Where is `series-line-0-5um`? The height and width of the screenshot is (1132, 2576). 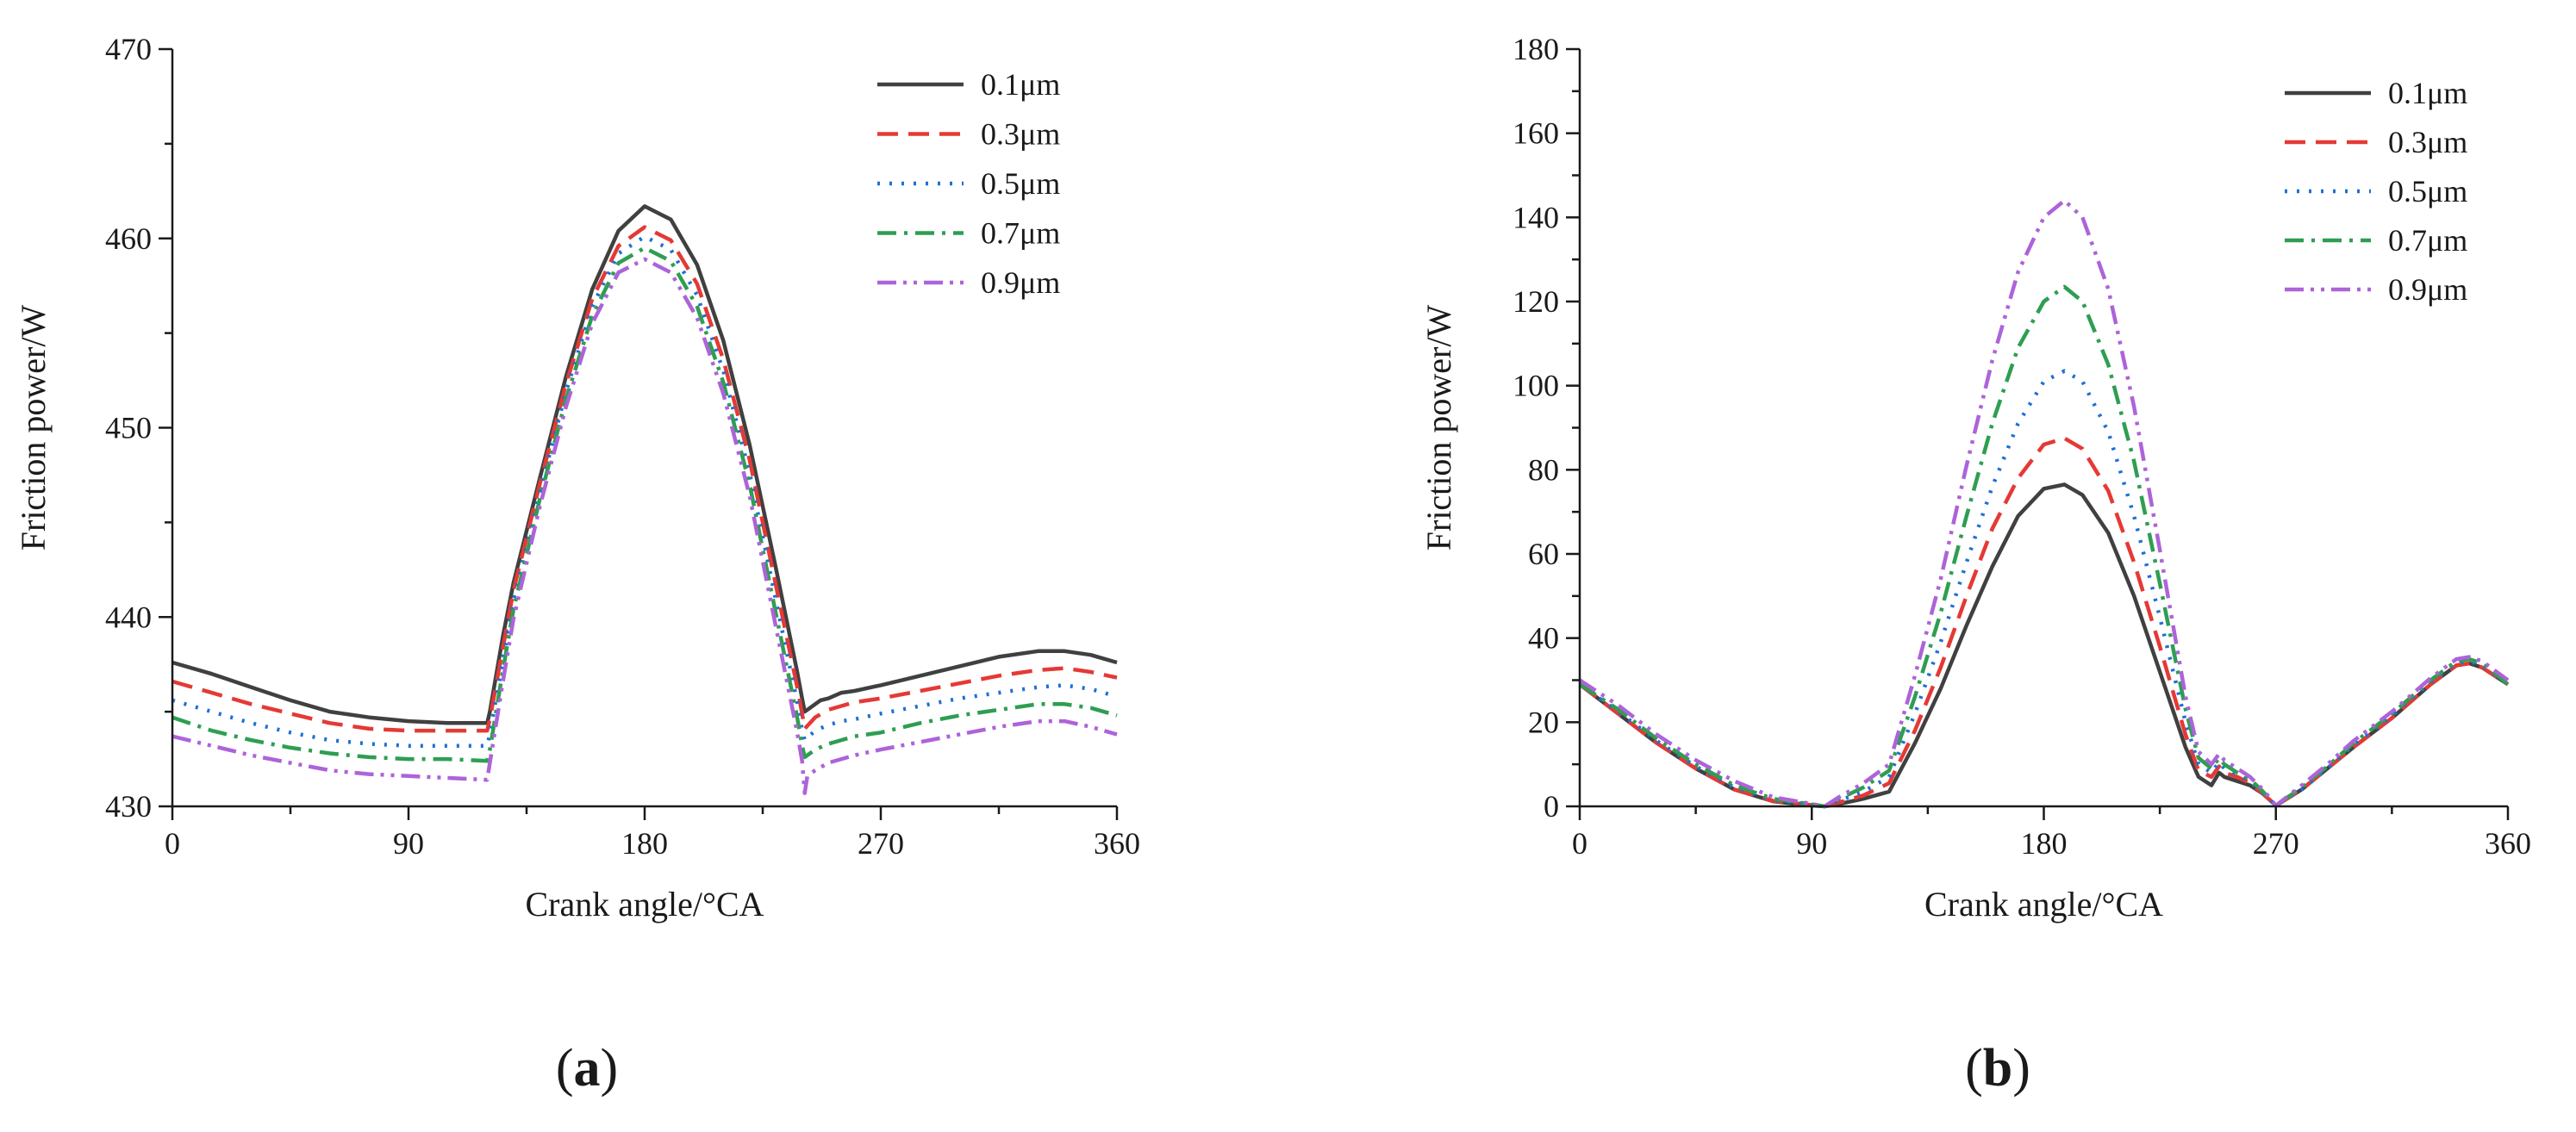
series-line-0-5um is located at coordinates (2044, 589).